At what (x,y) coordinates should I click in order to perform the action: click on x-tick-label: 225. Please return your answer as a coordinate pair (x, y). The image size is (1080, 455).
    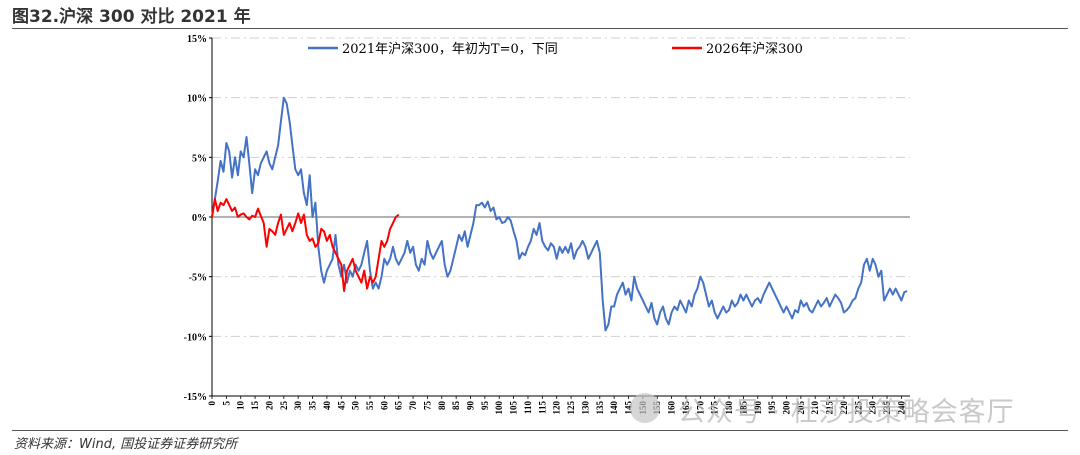
    Looking at the image, I should click on (858, 408).